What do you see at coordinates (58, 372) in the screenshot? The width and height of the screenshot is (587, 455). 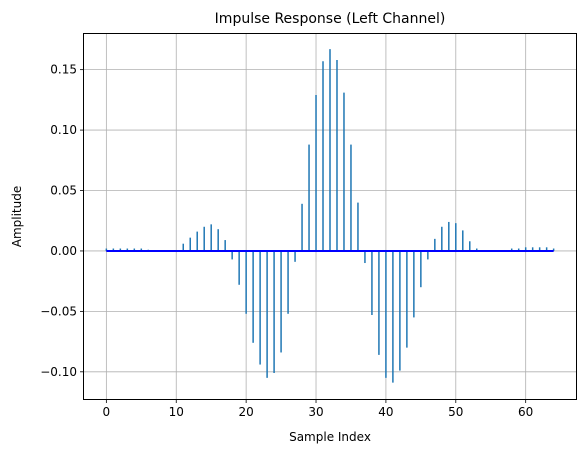 I see `y-tick-label: −0.10` at bounding box center [58, 372].